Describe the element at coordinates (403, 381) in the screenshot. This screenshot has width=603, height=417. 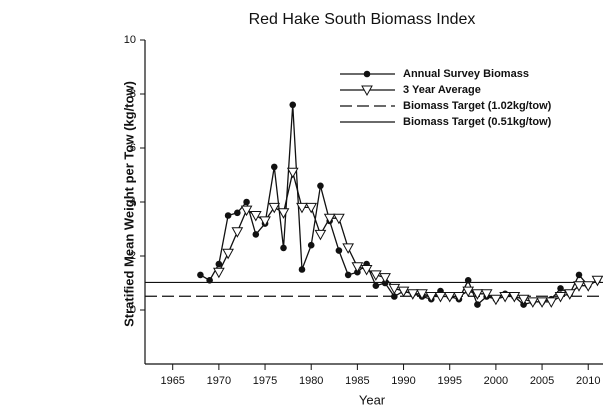
I see `x-tick-label: 1990` at that location.